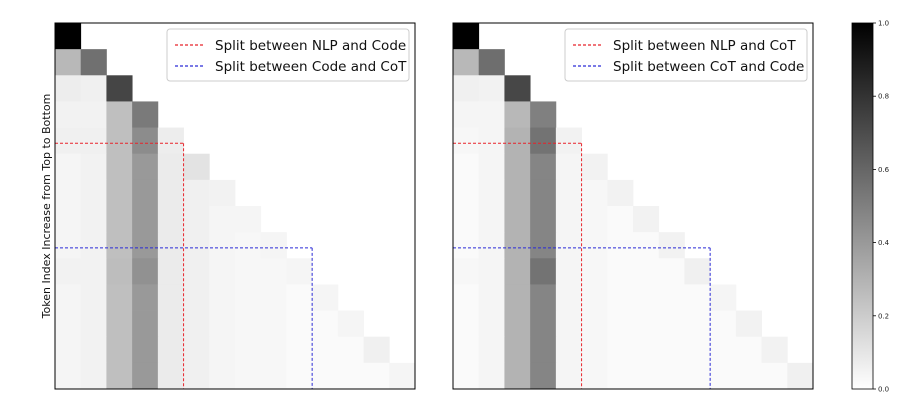 This screenshot has width=919, height=411. Describe the element at coordinates (862, 206) in the screenshot. I see `colorbar-gradient` at that location.